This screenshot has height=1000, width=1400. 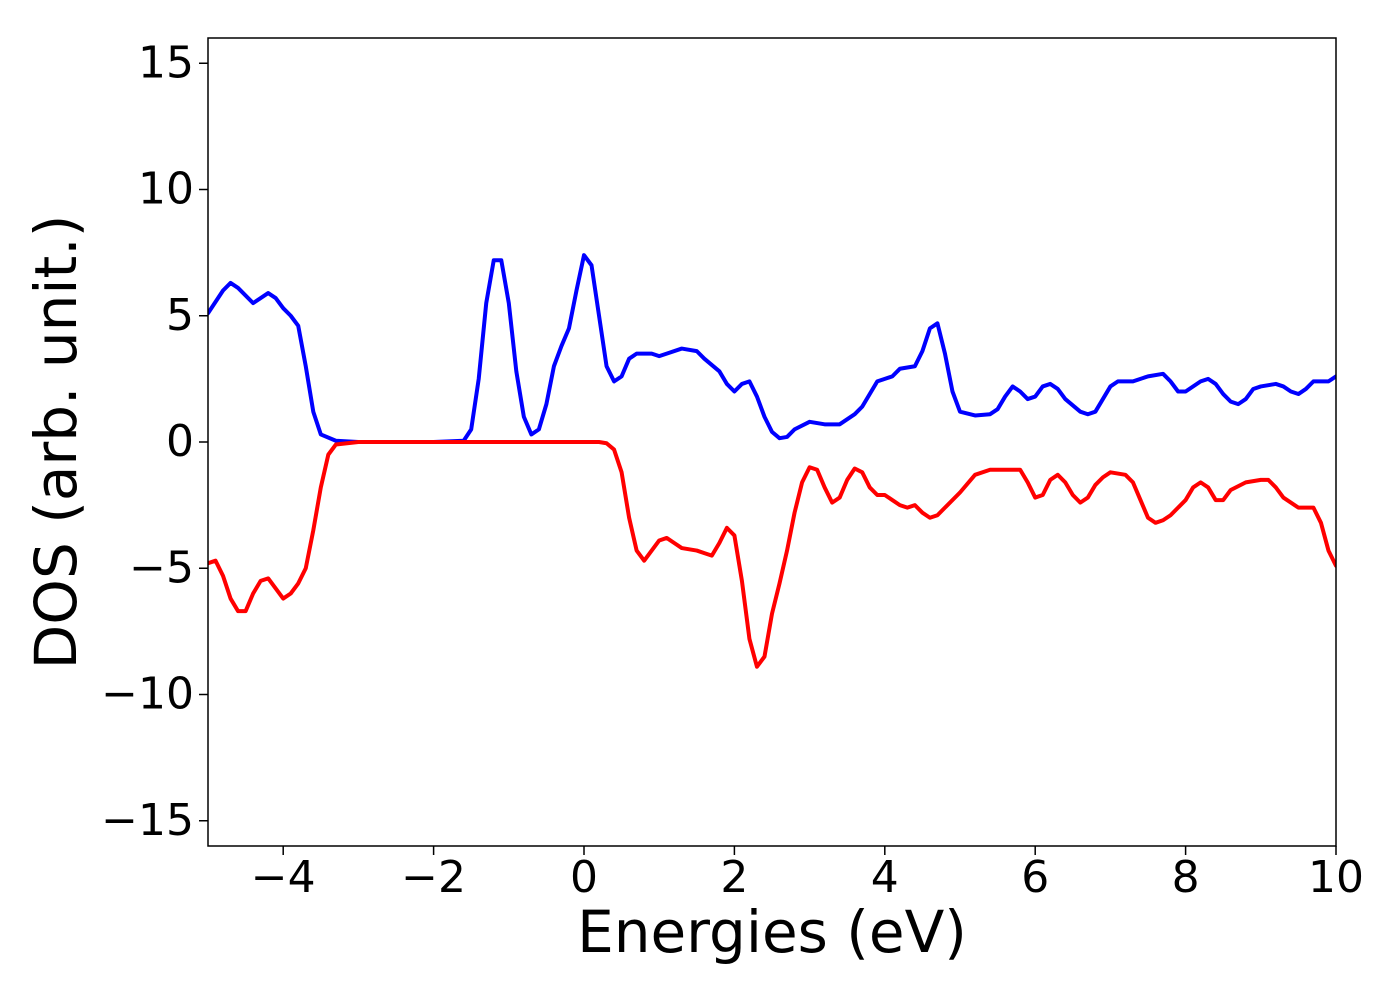 What do you see at coordinates (1336, 877) in the screenshot?
I see `x-tick-label: 10` at bounding box center [1336, 877].